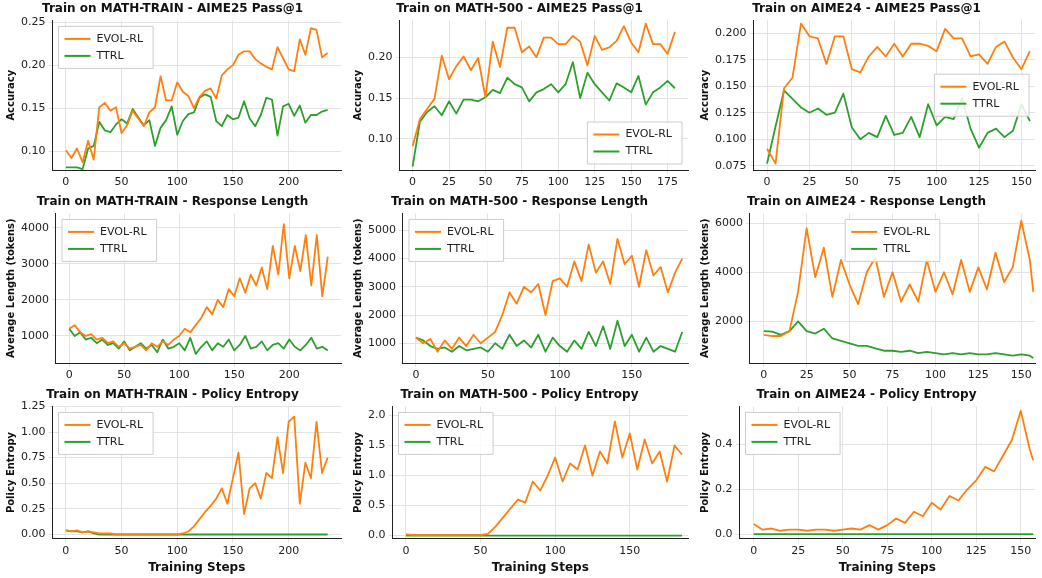 The width and height of the screenshot is (1042, 578). What do you see at coordinates (376, 415) in the screenshot?
I see `y-tick-label: 2.0` at bounding box center [376, 415].